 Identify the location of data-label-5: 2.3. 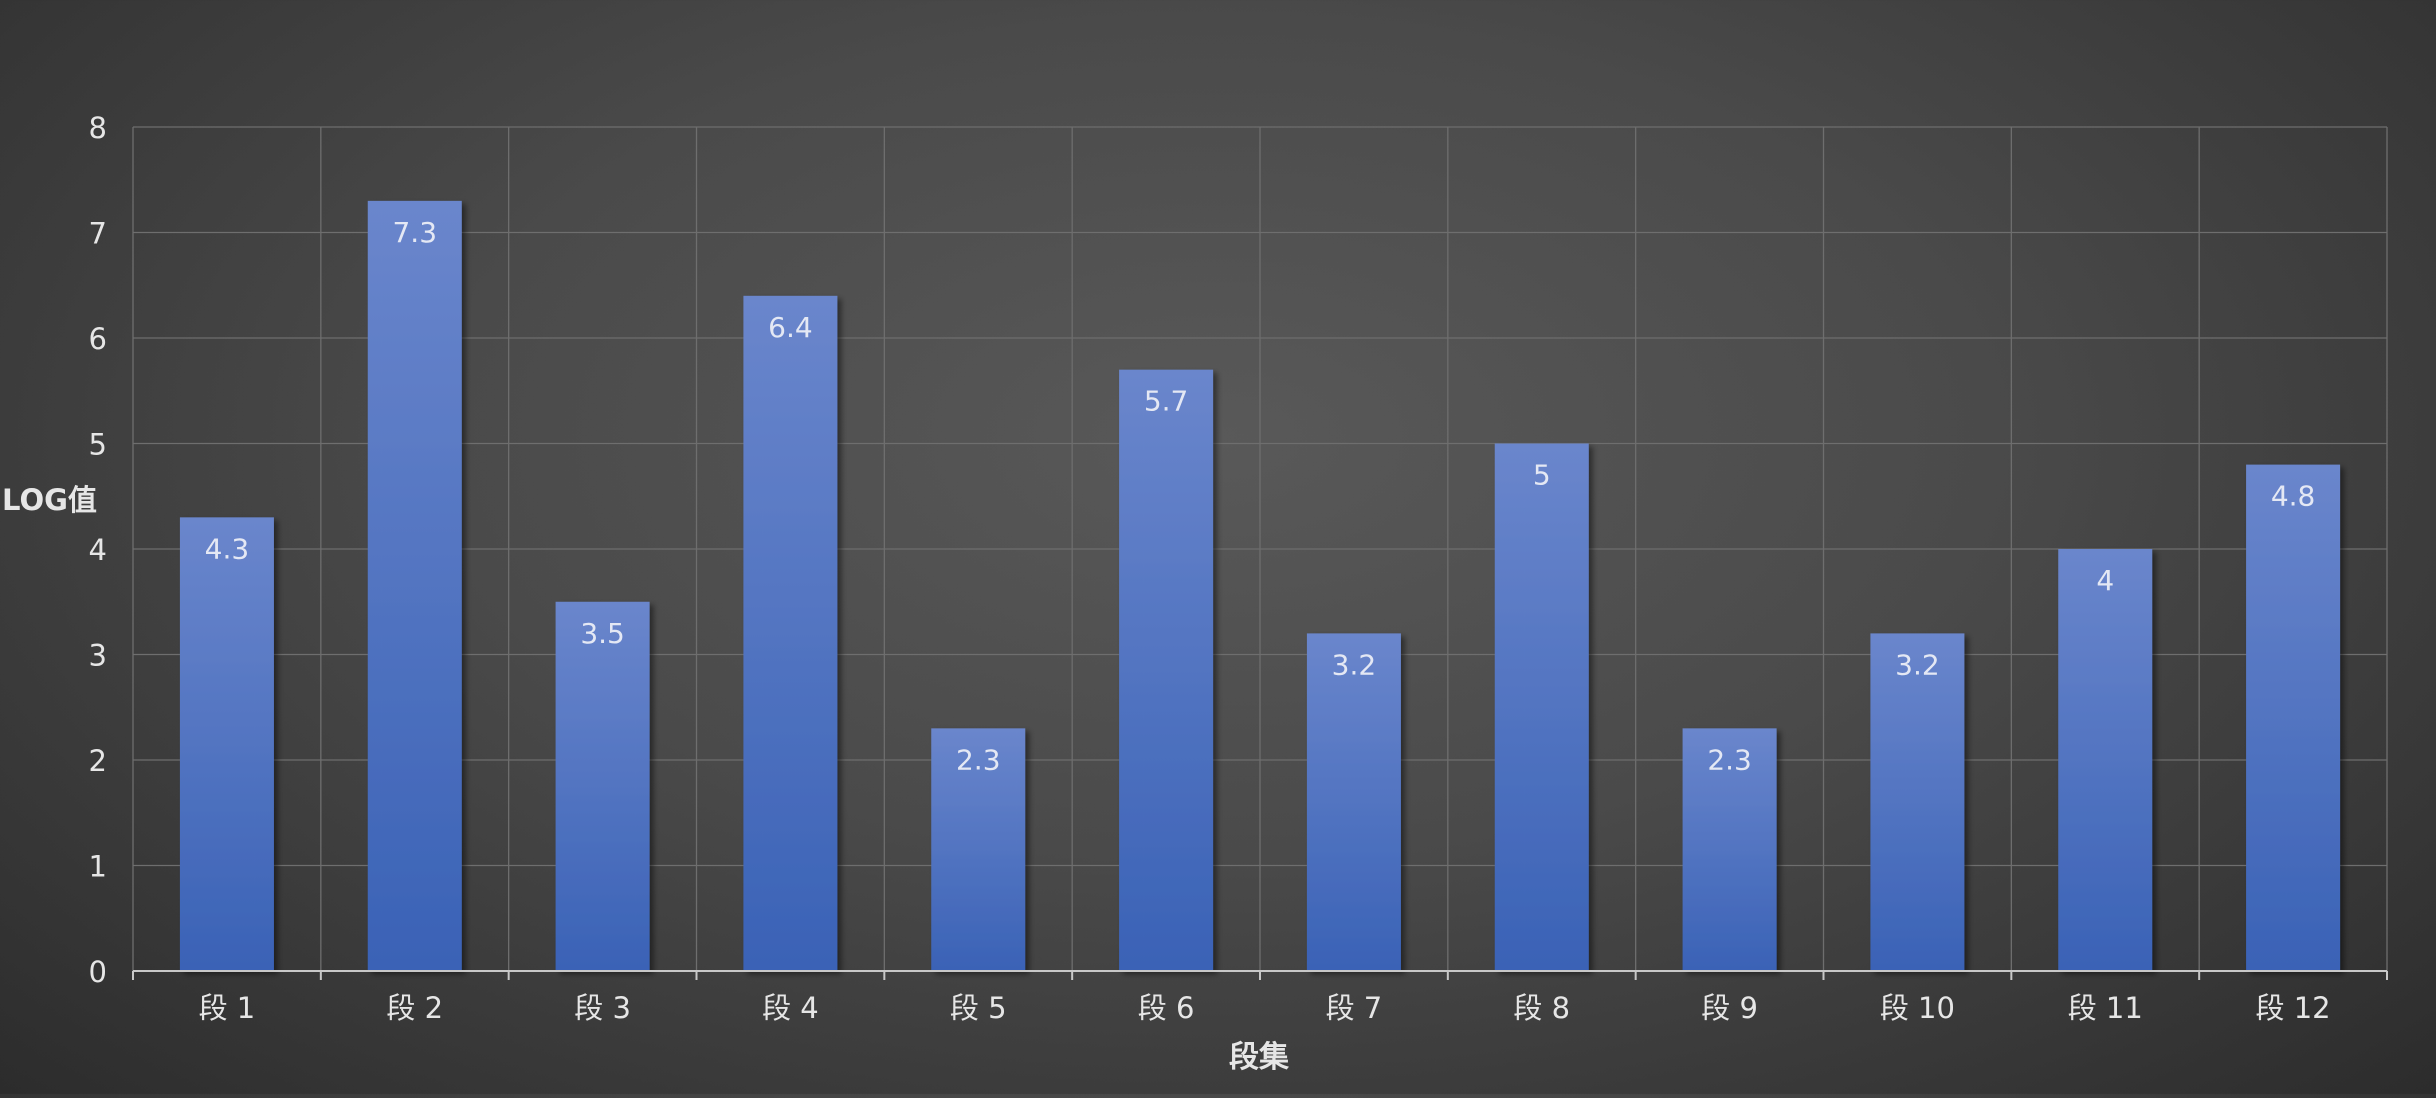
(978, 759).